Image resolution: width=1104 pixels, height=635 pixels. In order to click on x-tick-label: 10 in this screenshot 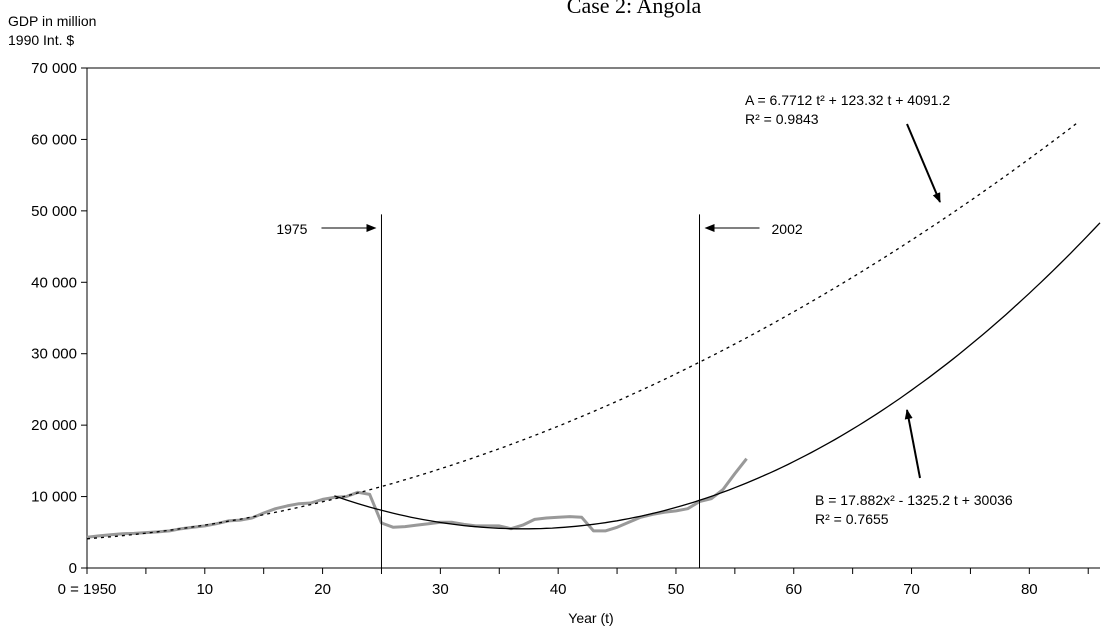, I will do `click(204, 589)`.